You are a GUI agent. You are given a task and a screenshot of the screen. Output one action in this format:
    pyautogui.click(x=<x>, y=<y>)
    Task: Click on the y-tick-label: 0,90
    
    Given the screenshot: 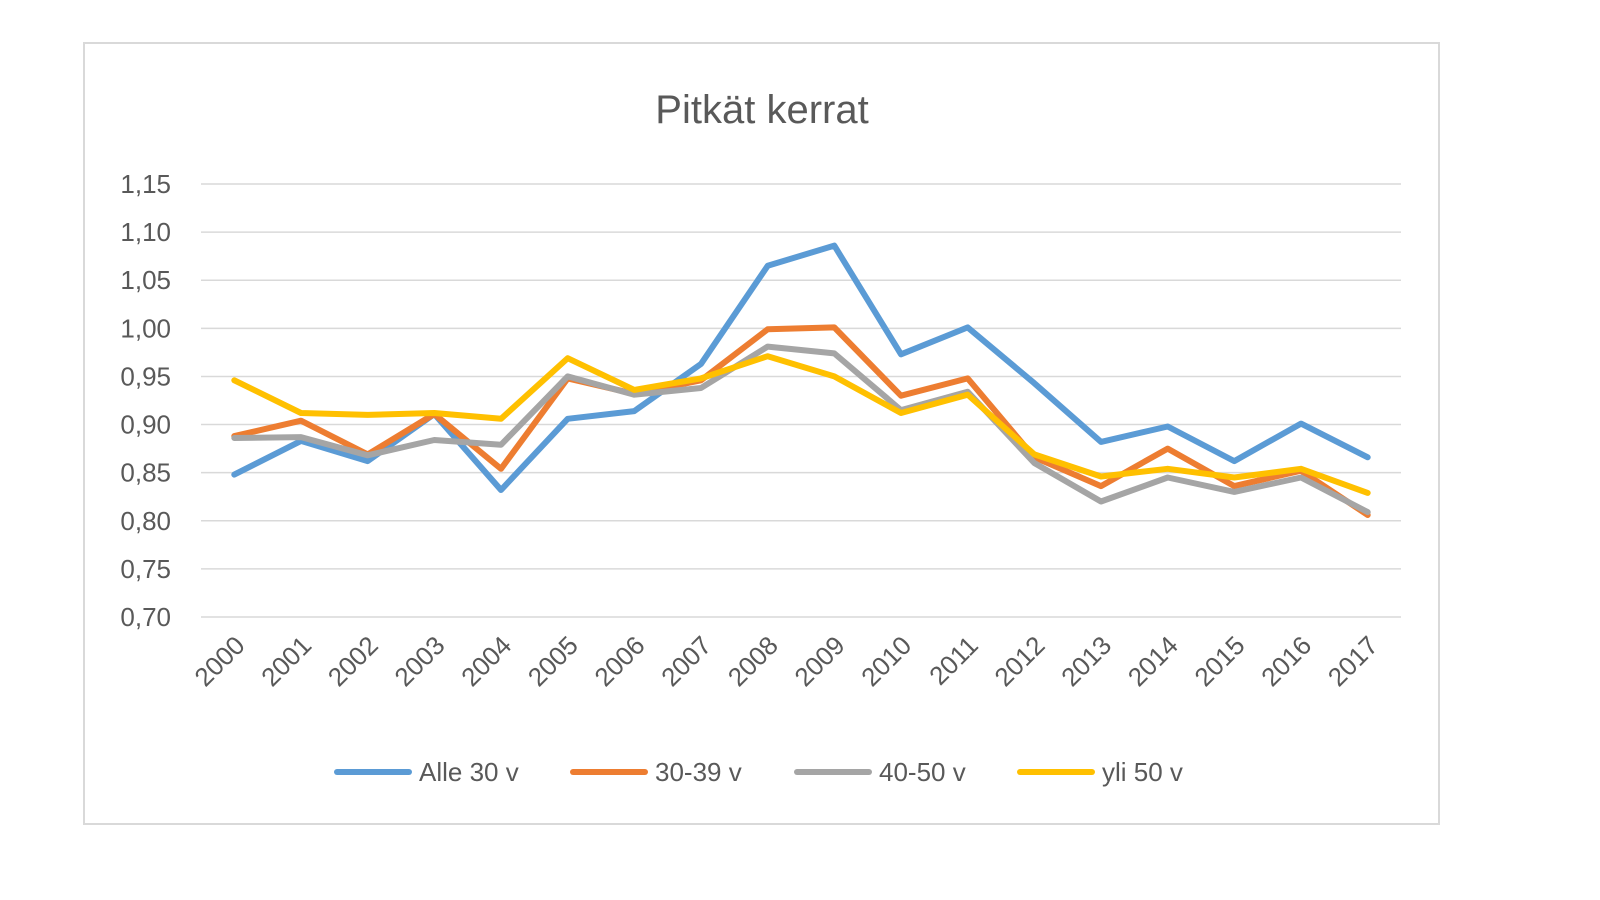 What is the action you would take?
    pyautogui.click(x=145, y=425)
    